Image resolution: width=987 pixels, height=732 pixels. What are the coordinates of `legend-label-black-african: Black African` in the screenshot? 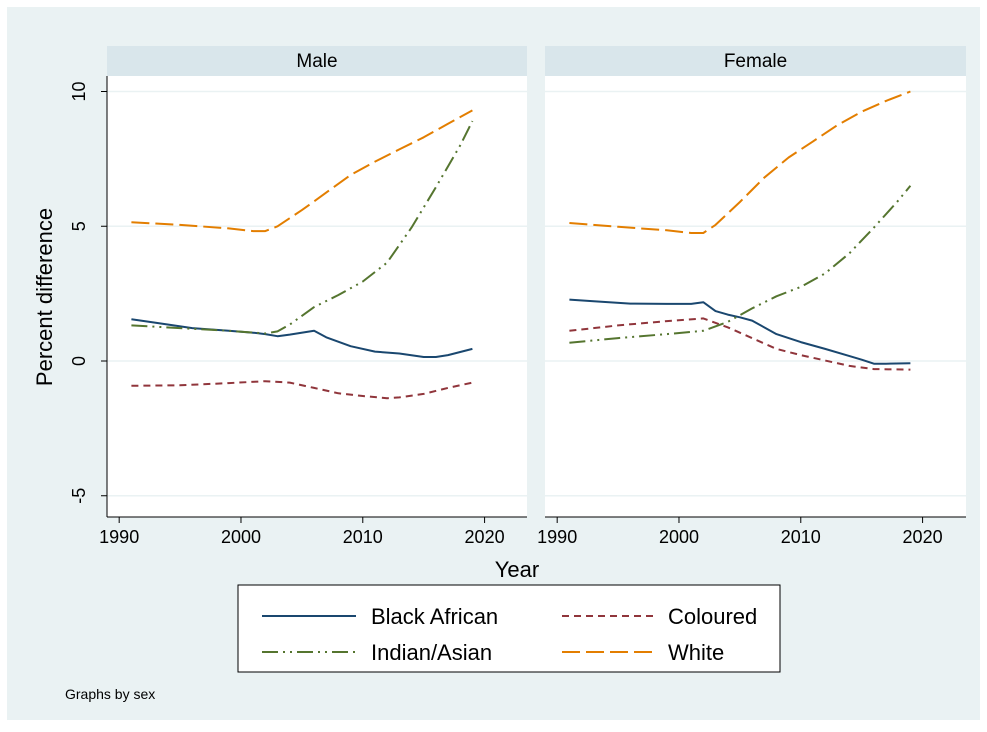 It's located at (434, 616).